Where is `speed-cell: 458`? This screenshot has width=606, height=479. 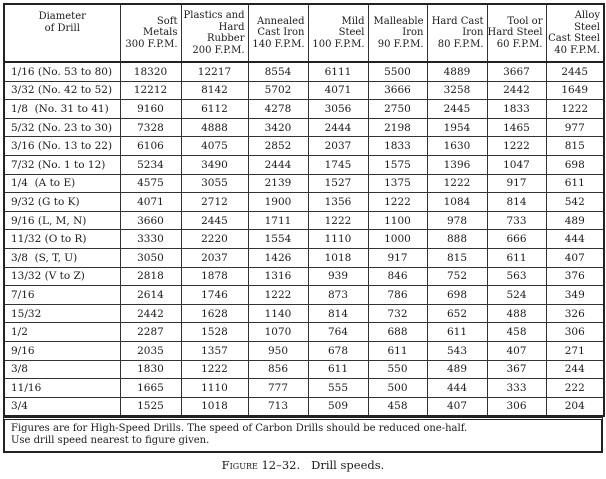
speed-cell: 458 is located at coordinates (516, 332).